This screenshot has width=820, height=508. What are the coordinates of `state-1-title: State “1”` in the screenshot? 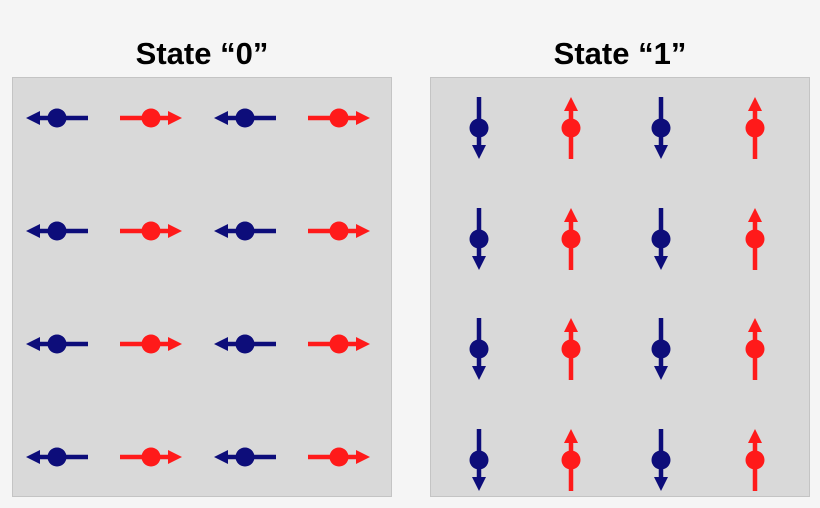 It's located at (620, 53).